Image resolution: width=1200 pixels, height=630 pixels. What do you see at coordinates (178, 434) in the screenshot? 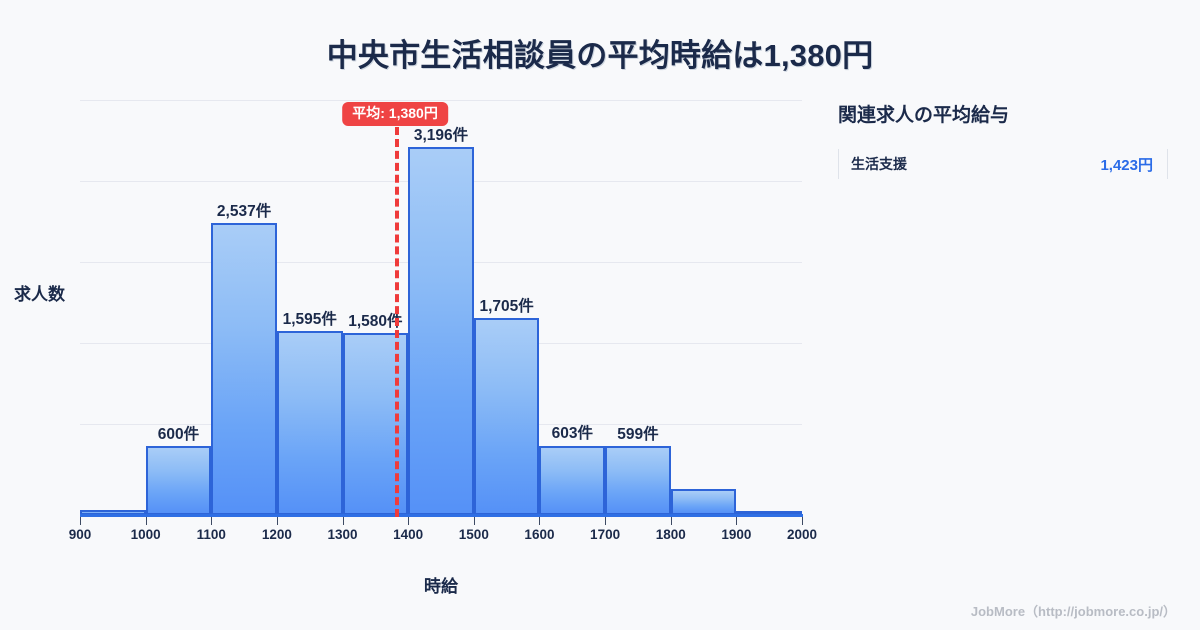
I see `bar-value-label: 600件` at bounding box center [178, 434].